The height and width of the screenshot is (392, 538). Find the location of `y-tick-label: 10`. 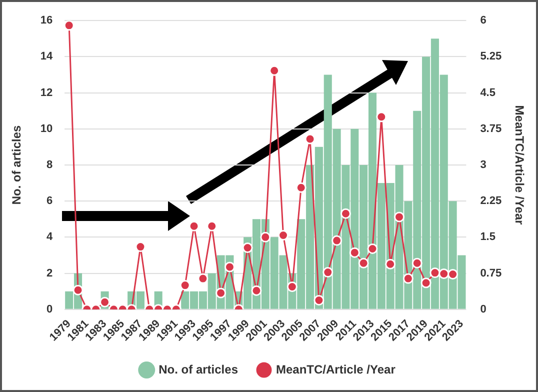

y-tick-label: 10 is located at coordinates (46, 128).